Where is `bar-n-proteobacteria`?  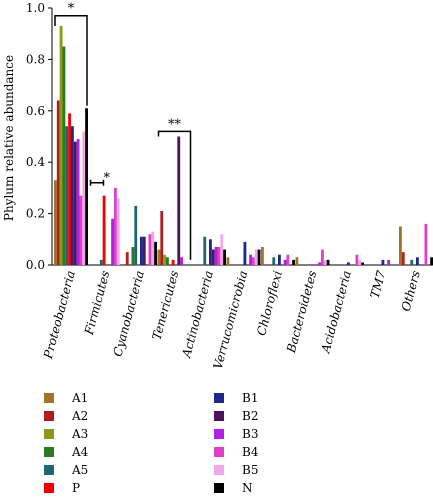
bar-n-proteobacteria is located at coordinates (86, 186).